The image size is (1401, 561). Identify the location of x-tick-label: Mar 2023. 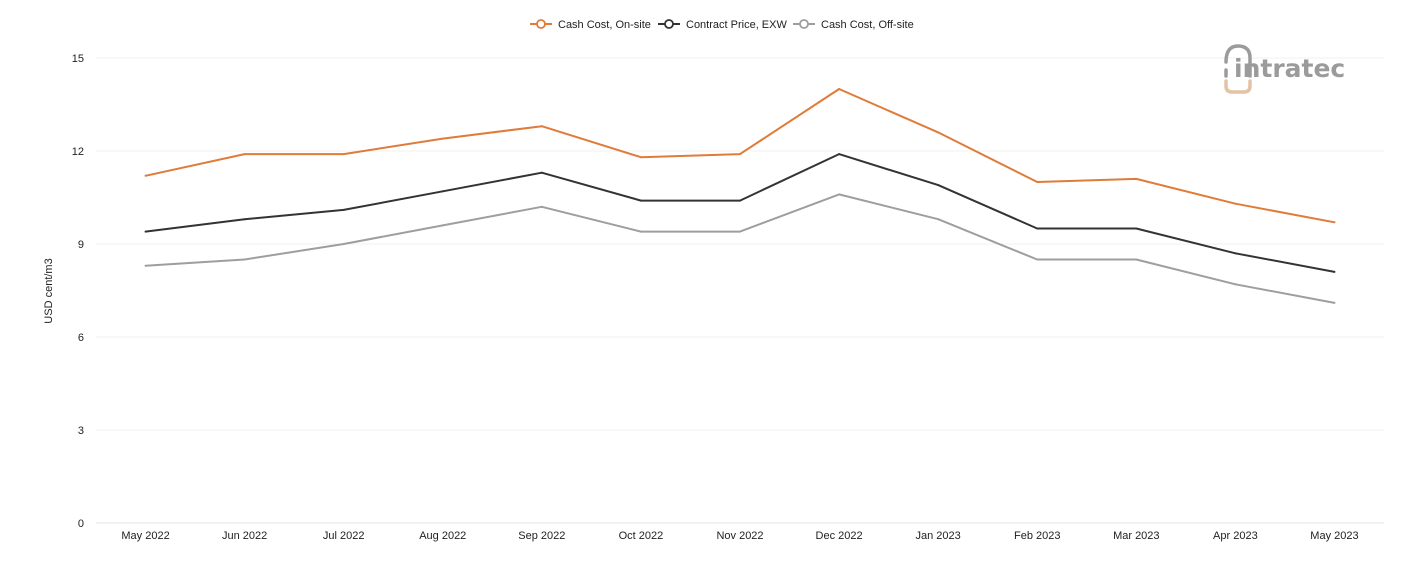
(1136, 536).